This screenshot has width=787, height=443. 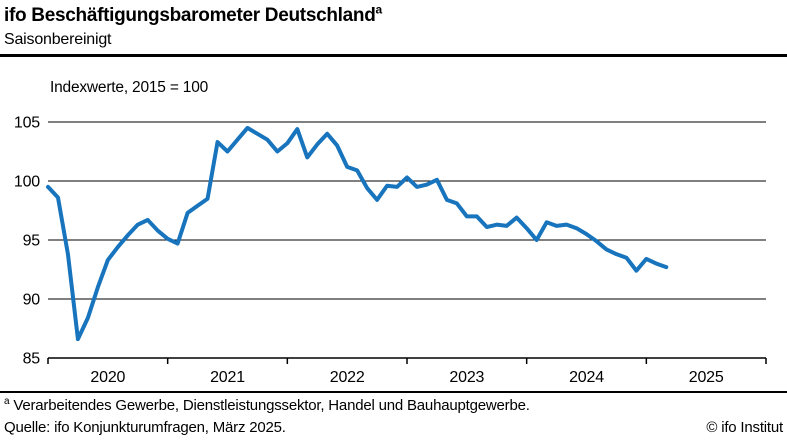 I want to click on x-axis-label-2025: 2025, so click(x=706, y=377).